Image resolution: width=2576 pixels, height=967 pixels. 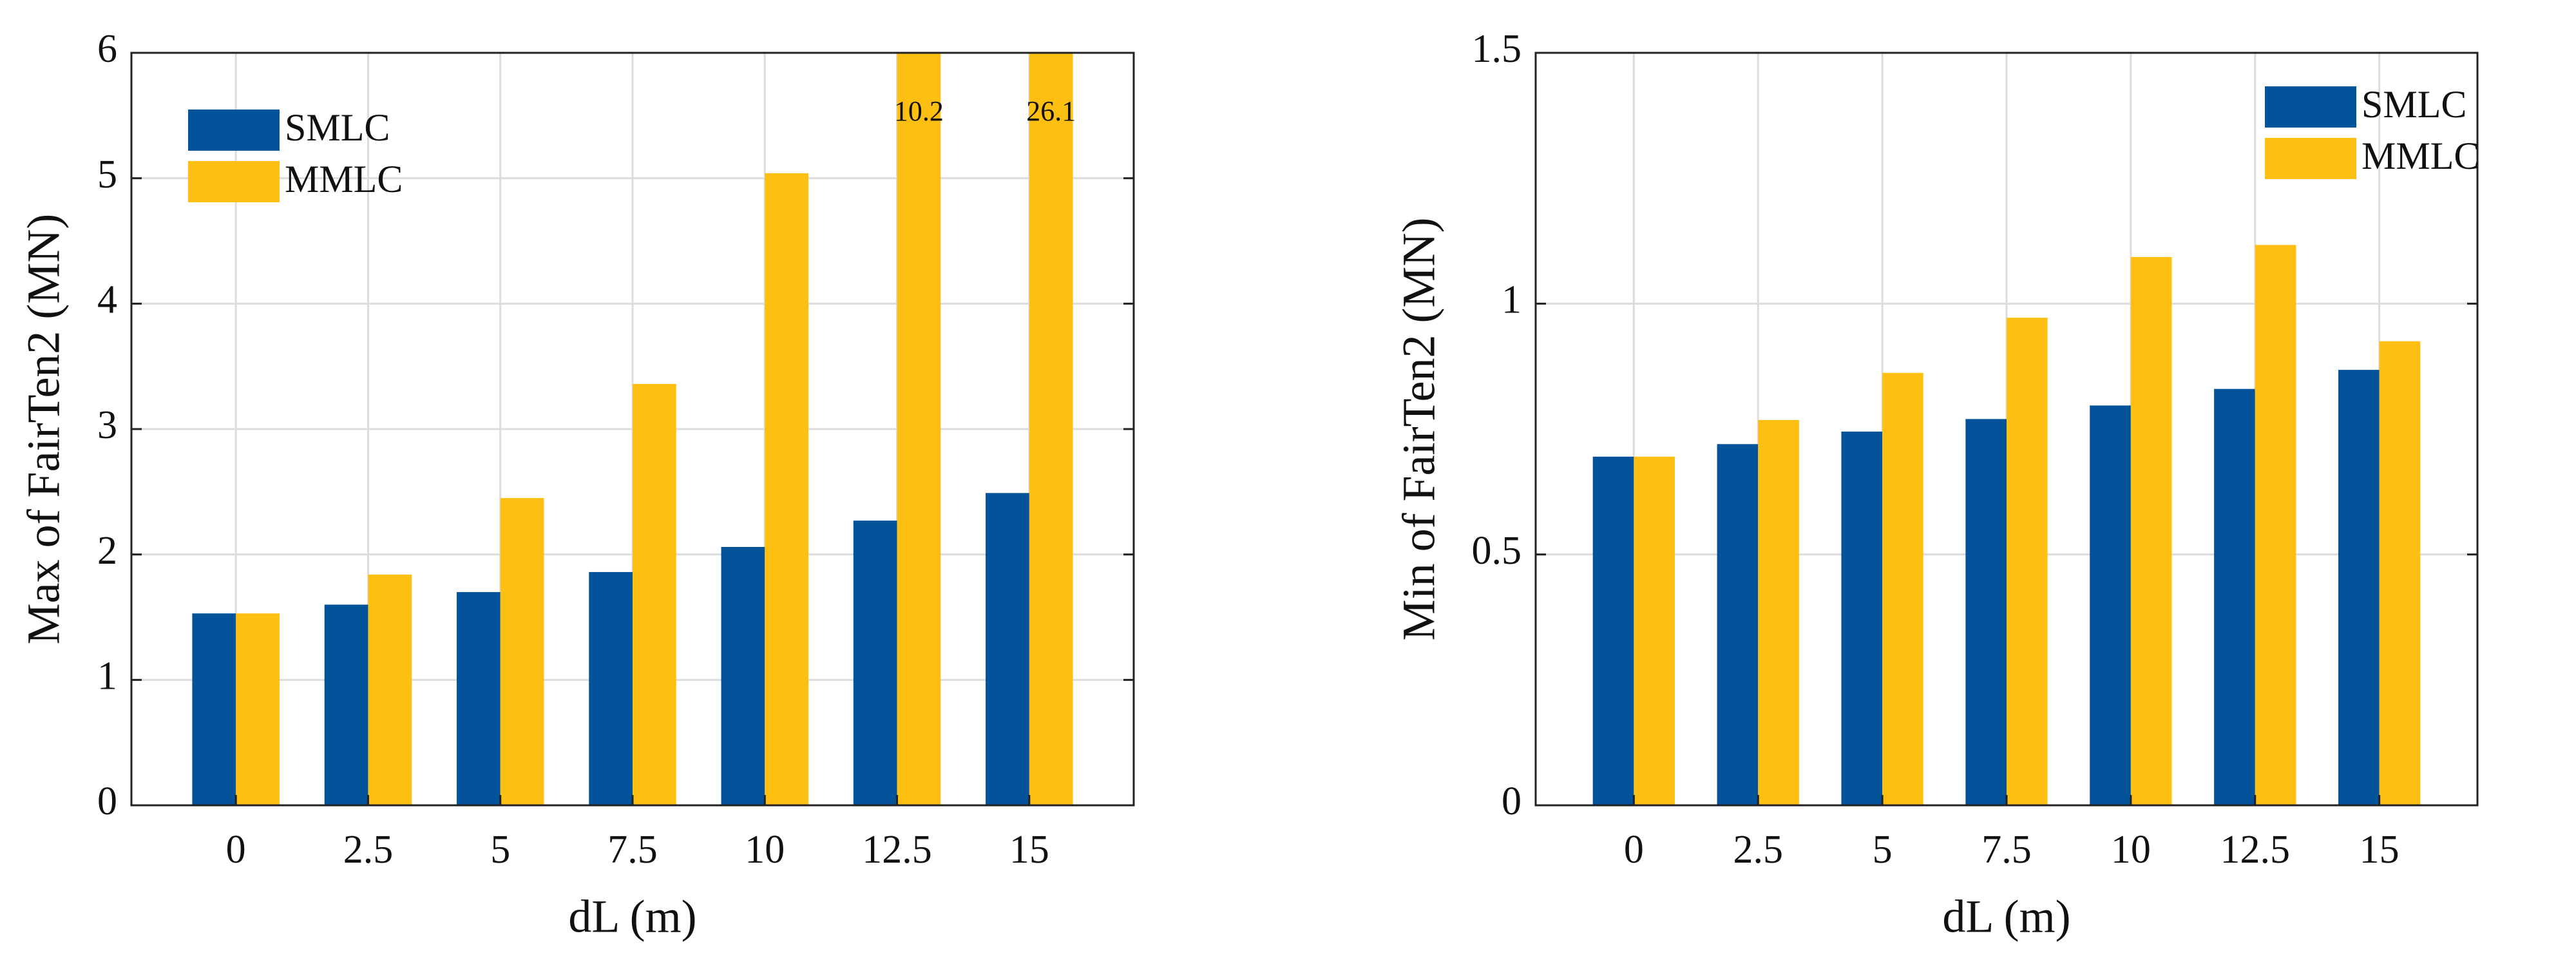 What do you see at coordinates (1051, 111) in the screenshot?
I see `value-label: 26.1` at bounding box center [1051, 111].